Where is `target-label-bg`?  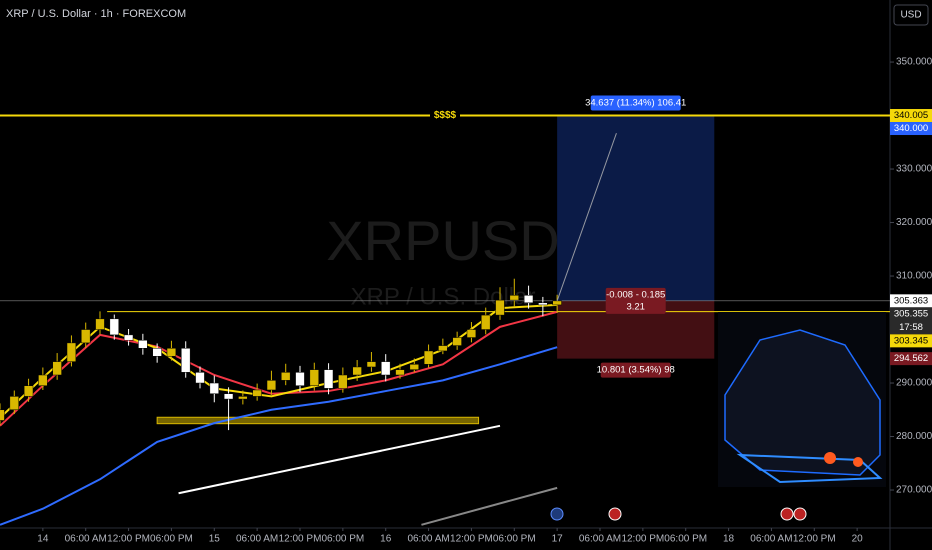
target-label-bg is located at coordinates (635, 103).